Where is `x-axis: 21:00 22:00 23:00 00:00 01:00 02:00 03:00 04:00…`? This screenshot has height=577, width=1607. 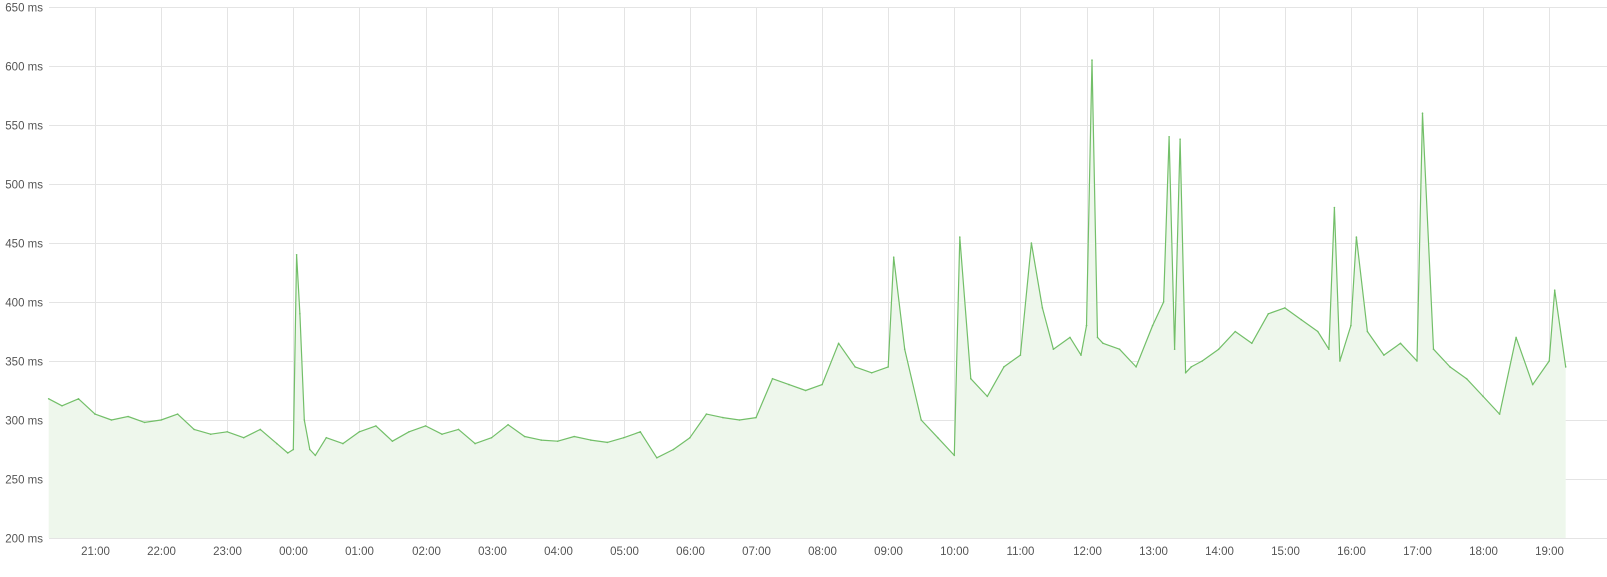 x-axis: 21:00 22:00 23:00 00:00 01:00 02:00 03:00 04:00… is located at coordinates (822, 552).